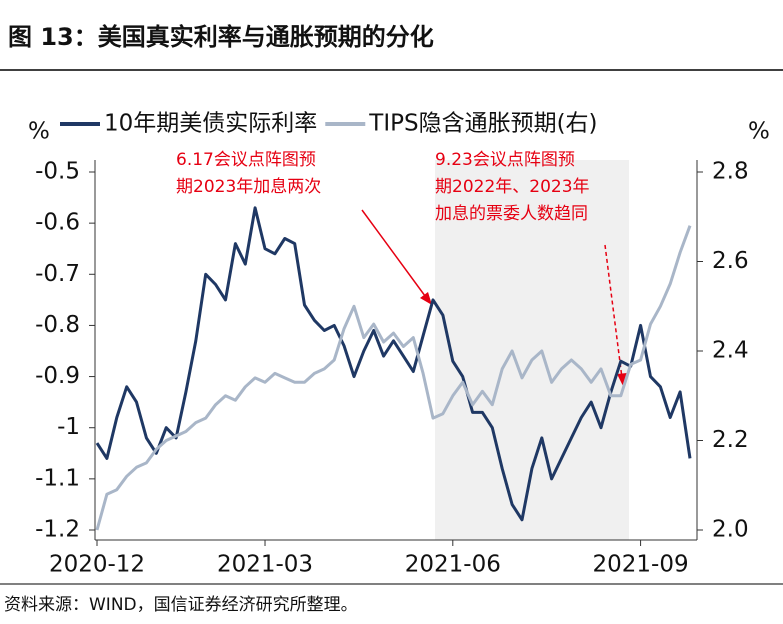 Image resolution: width=783 pixels, height=624 pixels. I want to click on chart-title: 图 13：美国真实利率与通胀预期的分化, so click(221, 37).